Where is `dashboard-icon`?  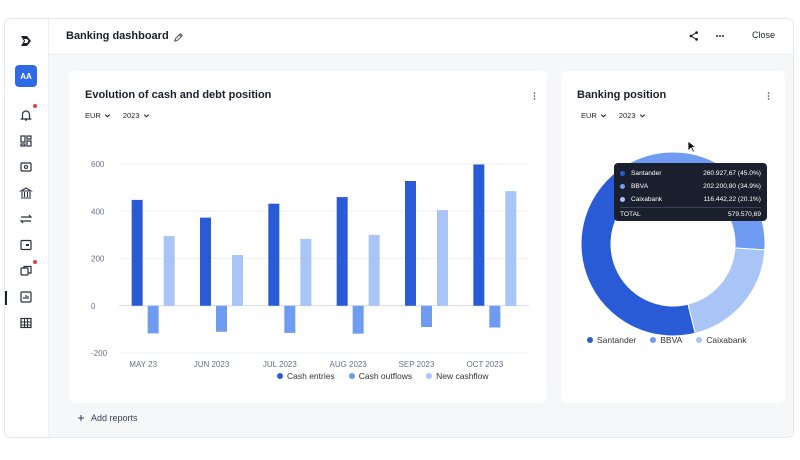
dashboard-icon is located at coordinates (26, 141).